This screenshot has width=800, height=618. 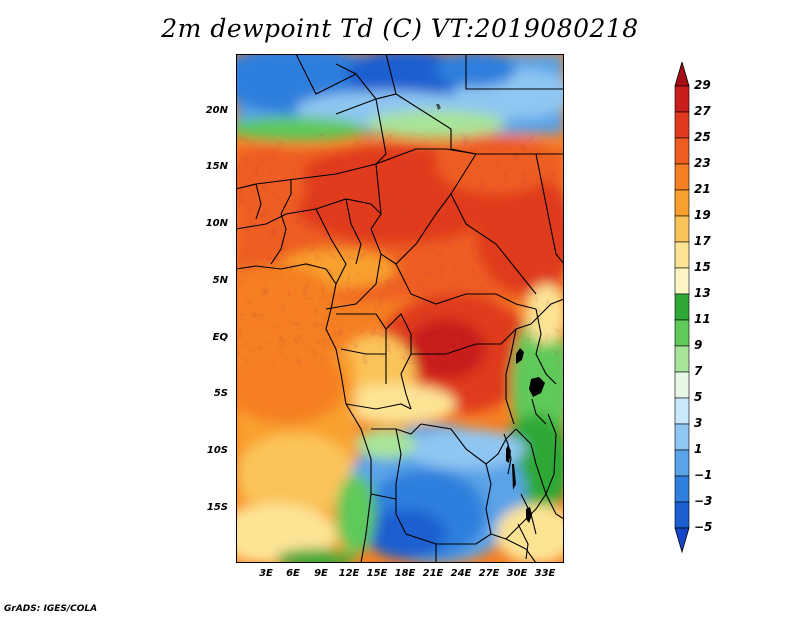 I want to click on lat-label-20n: 20N, so click(x=216, y=110).